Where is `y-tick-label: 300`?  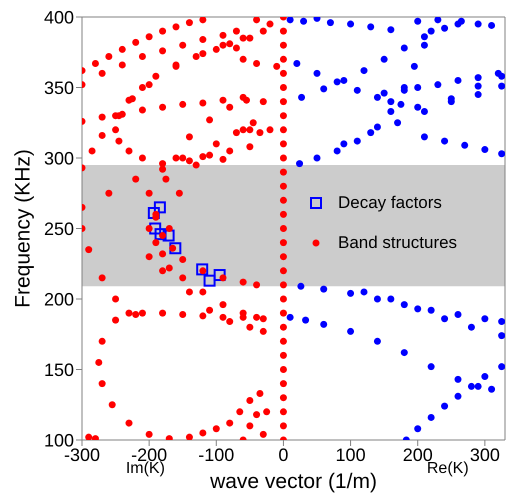 y-tick-label: 300 is located at coordinates (59, 158).